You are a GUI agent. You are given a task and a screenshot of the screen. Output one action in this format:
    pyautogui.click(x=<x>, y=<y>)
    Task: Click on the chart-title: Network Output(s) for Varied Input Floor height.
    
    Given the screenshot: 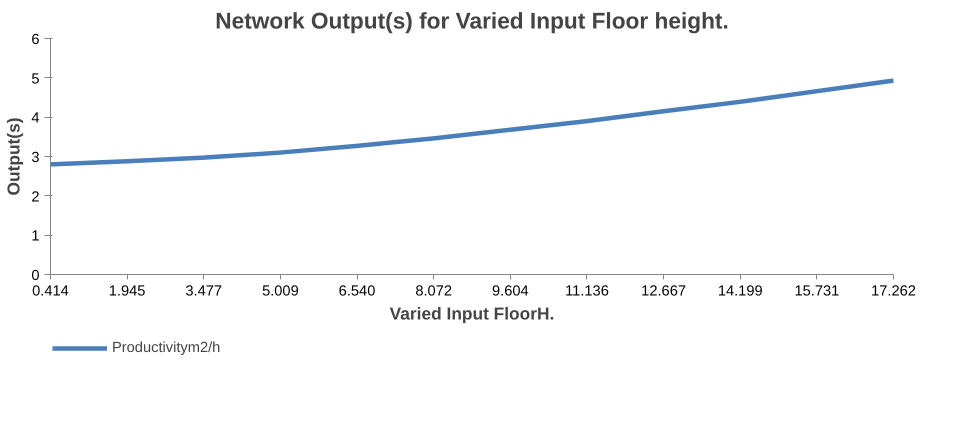 What is the action you would take?
    pyautogui.click(x=472, y=21)
    